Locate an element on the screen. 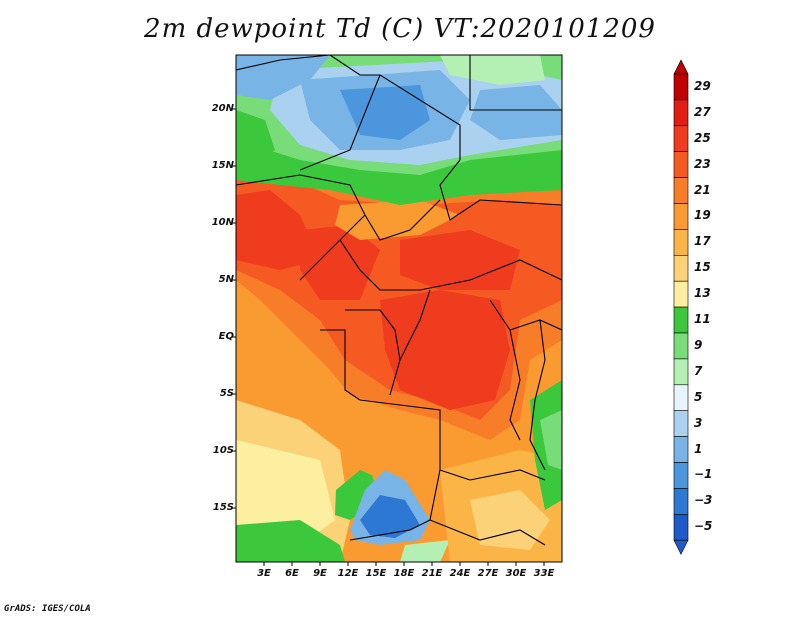 The height and width of the screenshot is (618, 800). colorbar-label: 15 is located at coordinates (702, 267).